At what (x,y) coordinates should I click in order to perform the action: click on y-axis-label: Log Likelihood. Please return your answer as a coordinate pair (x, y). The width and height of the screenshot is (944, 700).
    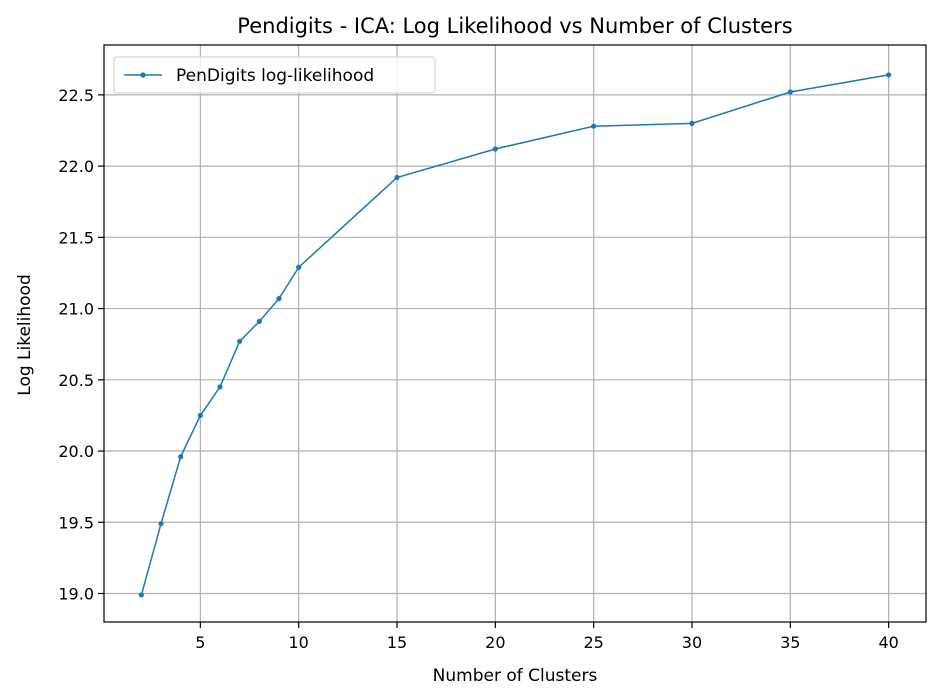
    Looking at the image, I should click on (25, 334).